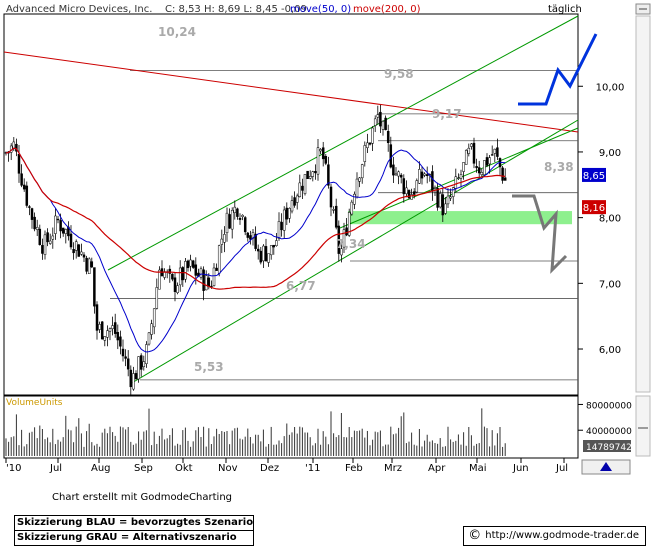 The width and height of the screenshot is (656, 550). Describe the element at coordinates (269, 468) in the screenshot. I see `x-tick-label: Dez` at that location.